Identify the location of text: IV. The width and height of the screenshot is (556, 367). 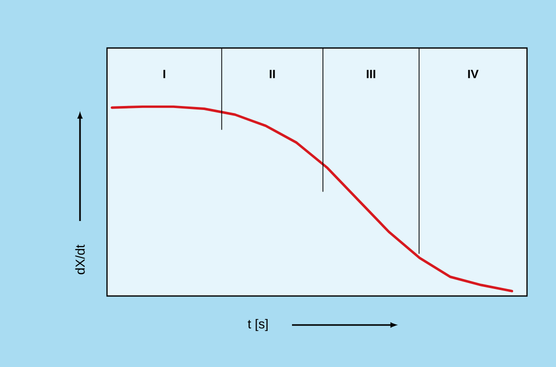
(473, 74).